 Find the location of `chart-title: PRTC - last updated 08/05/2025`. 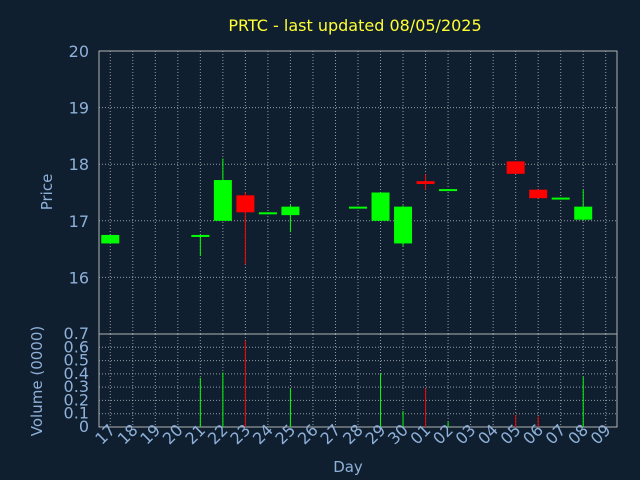

chart-title: PRTC - last updated 08/05/2025 is located at coordinates (354, 25).